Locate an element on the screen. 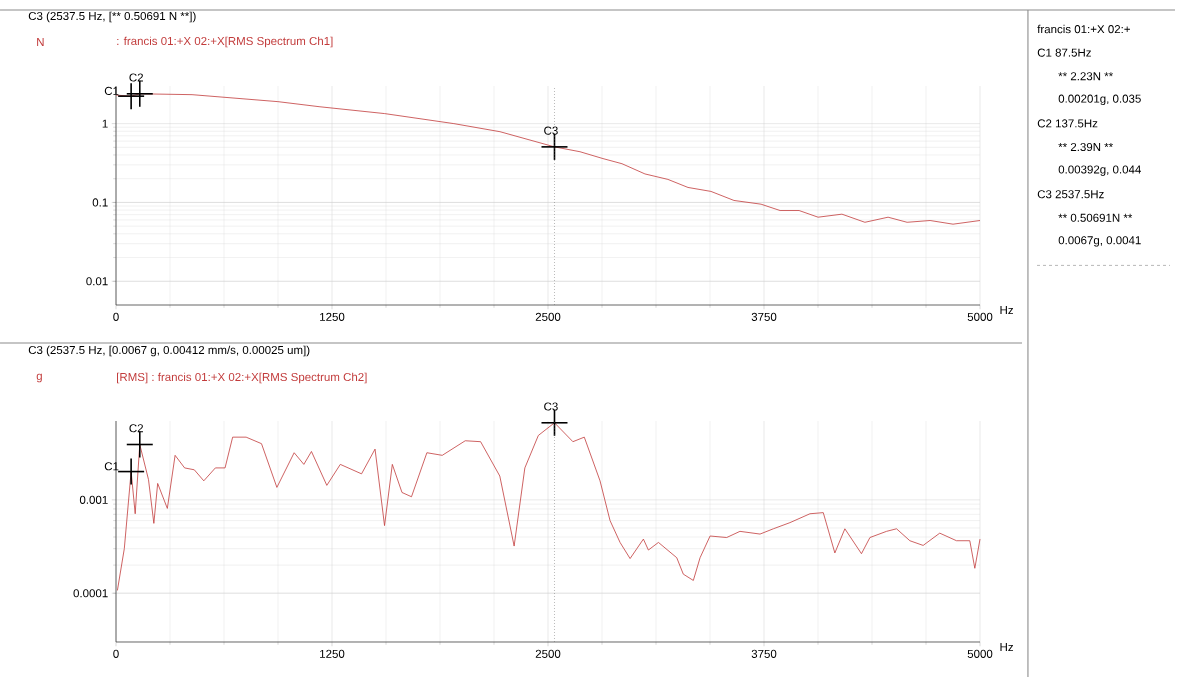 Image resolution: width=1183 pixels, height=677 pixels. text: ** 2.39N ** is located at coordinates (1085, 147).